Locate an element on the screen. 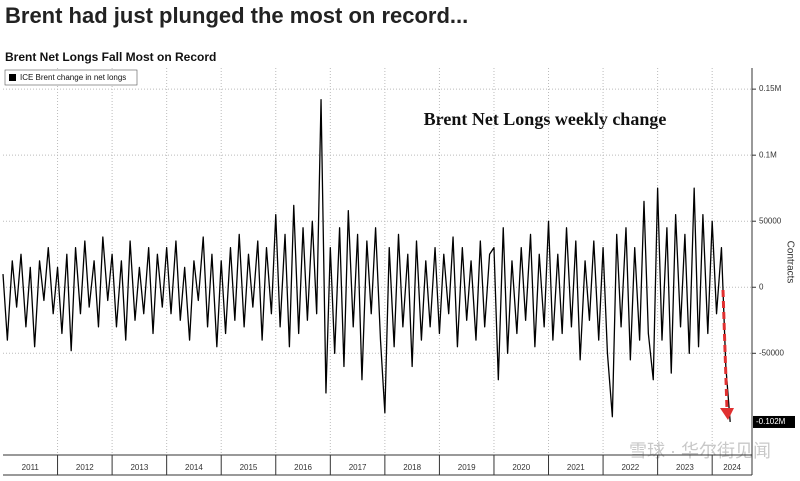 This screenshot has width=800, height=481. x-tick-label: 2014 is located at coordinates (194, 467).